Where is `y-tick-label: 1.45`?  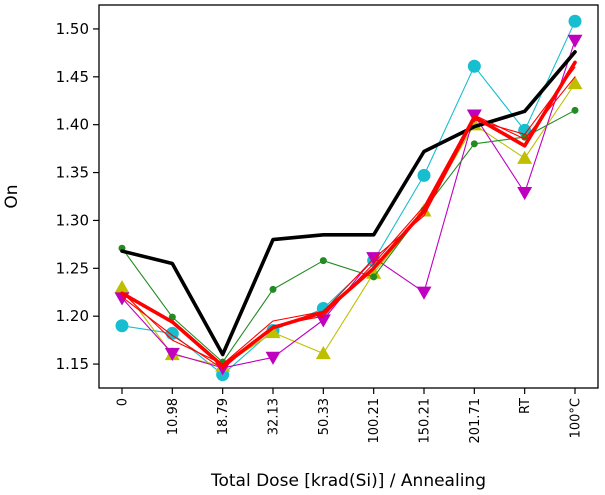 y-tick-label: 1.45 is located at coordinates (72, 77).